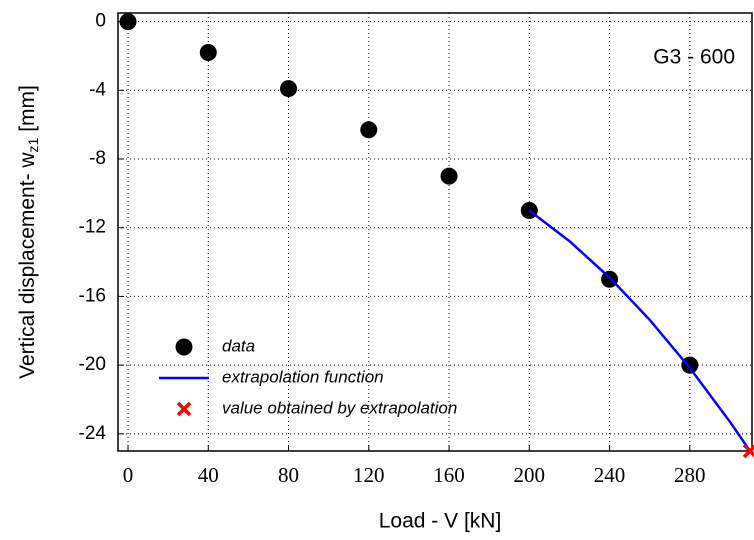  Describe the element at coordinates (610, 475) in the screenshot. I see `x-tick-label: 240` at that location.